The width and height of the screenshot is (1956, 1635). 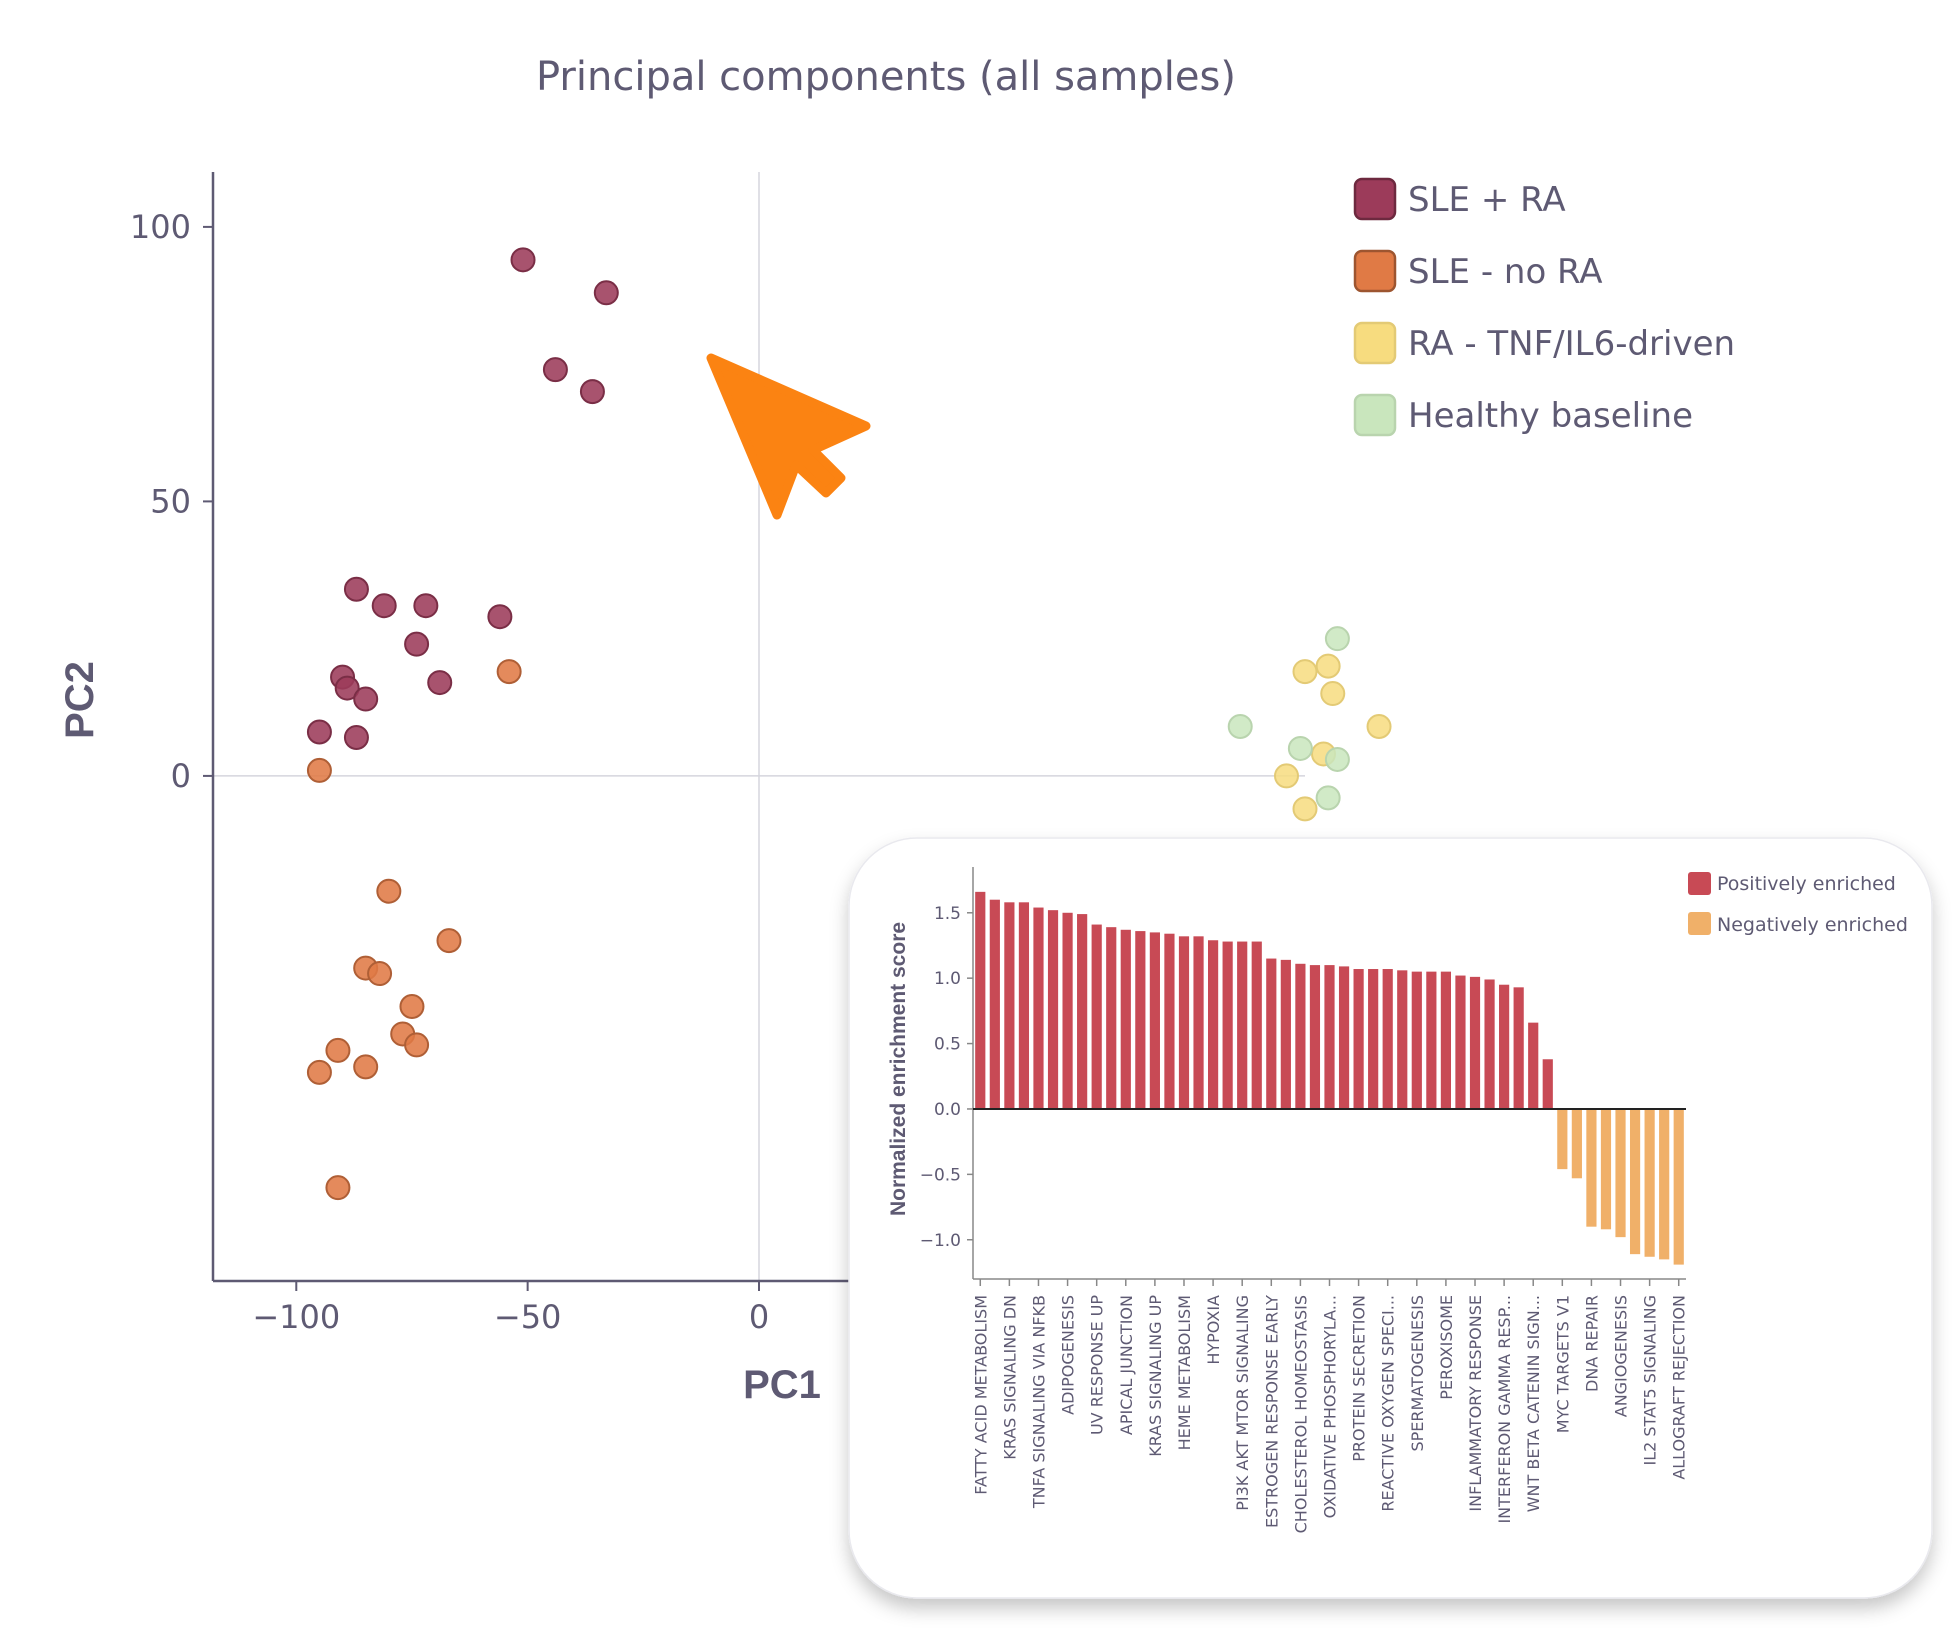 I want to click on bars, so click(x=1329, y=1078).